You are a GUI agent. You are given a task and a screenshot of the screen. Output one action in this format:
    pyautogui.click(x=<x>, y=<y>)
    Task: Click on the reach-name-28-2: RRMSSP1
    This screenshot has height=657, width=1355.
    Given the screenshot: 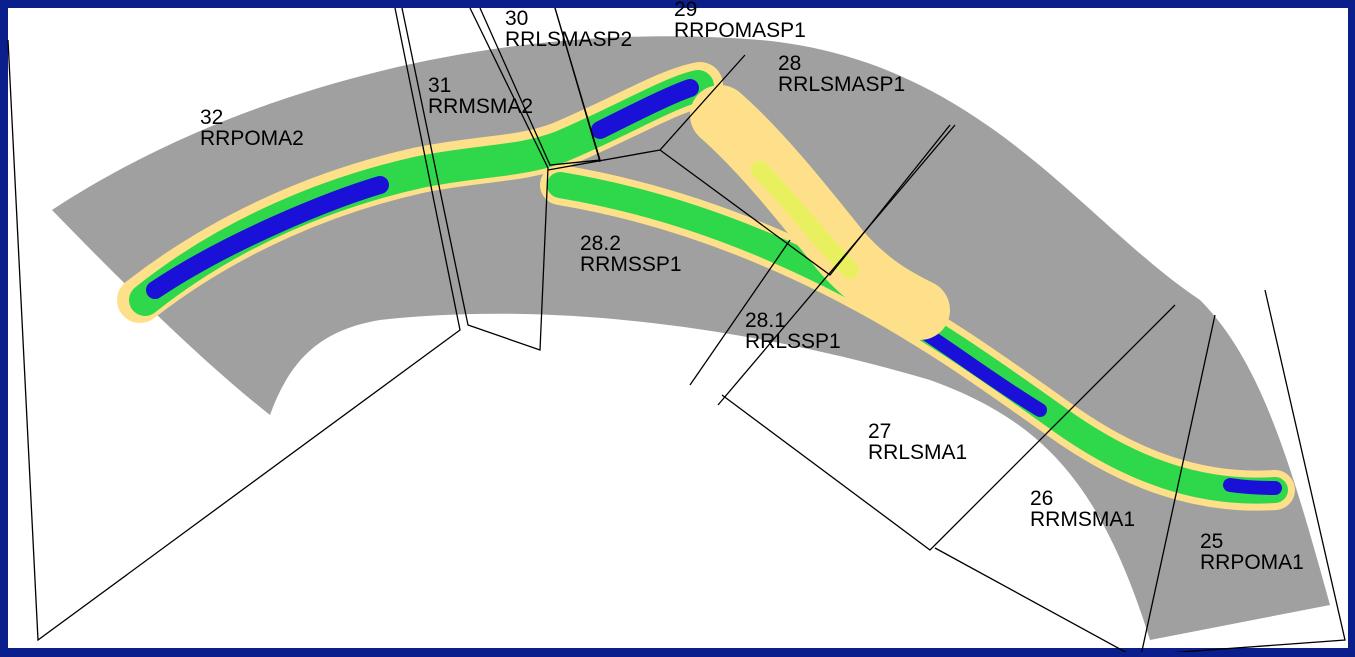 What is the action you would take?
    pyautogui.click(x=631, y=264)
    